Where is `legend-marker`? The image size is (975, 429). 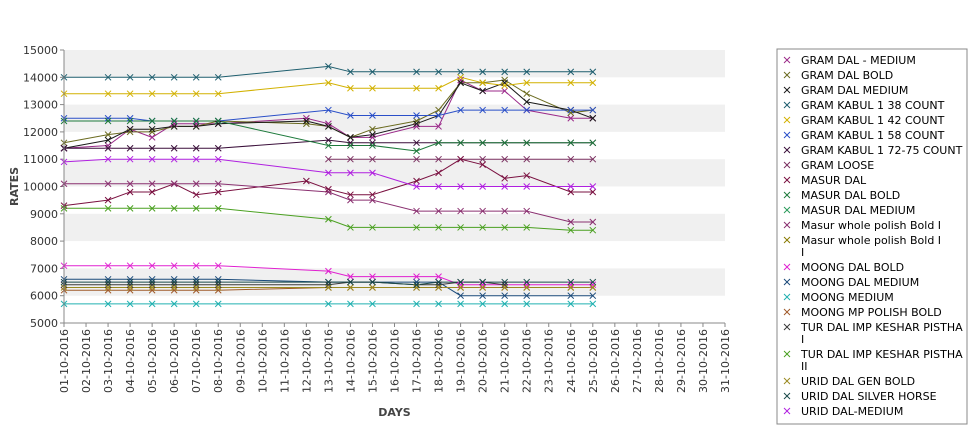
legend-marker is located at coordinates (787, 354).